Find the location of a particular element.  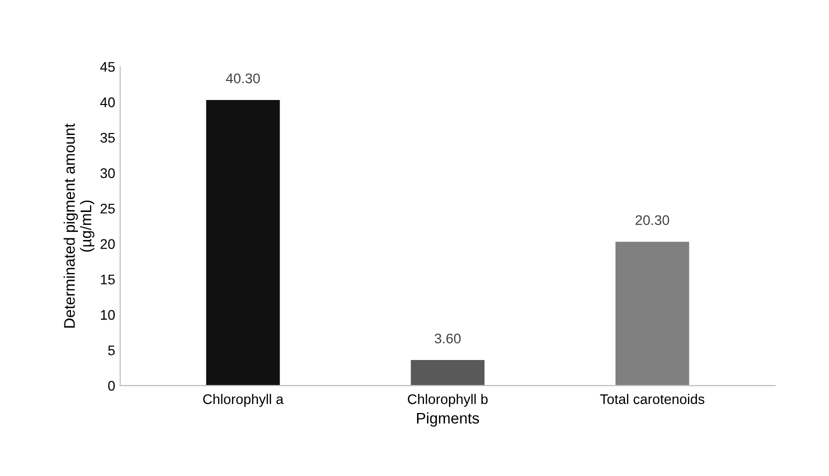

x-tick-label: Chlorophyll b is located at coordinates (448, 400).